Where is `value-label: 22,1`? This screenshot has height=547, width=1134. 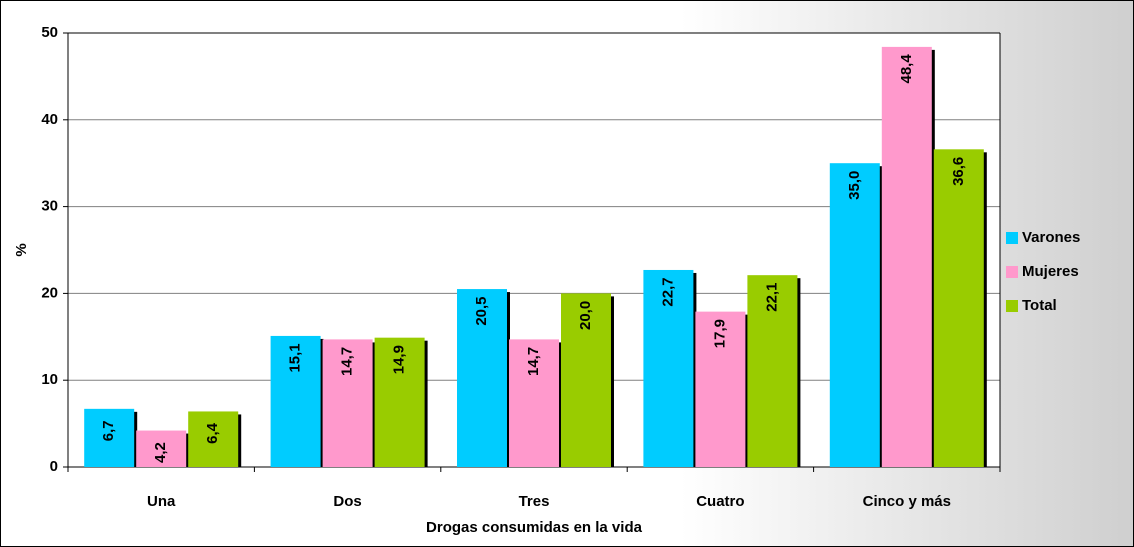
value-label: 22,1 is located at coordinates (771, 297).